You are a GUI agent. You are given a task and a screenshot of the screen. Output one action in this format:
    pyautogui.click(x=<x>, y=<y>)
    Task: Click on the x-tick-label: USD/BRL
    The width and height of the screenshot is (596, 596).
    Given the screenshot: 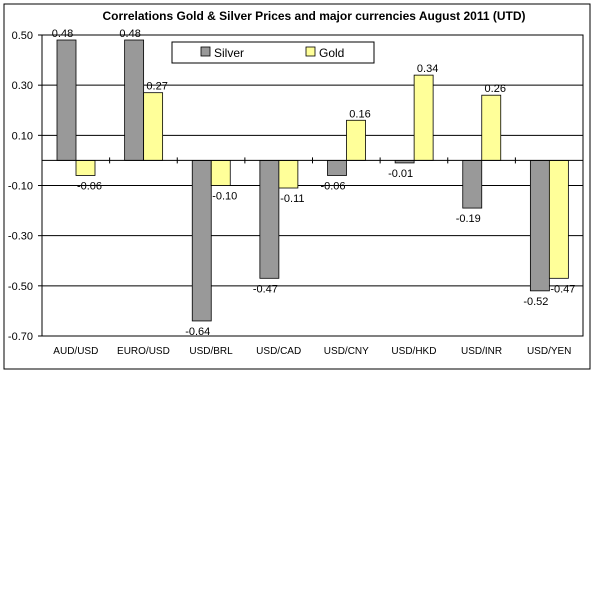 What is the action you would take?
    pyautogui.click(x=211, y=351)
    